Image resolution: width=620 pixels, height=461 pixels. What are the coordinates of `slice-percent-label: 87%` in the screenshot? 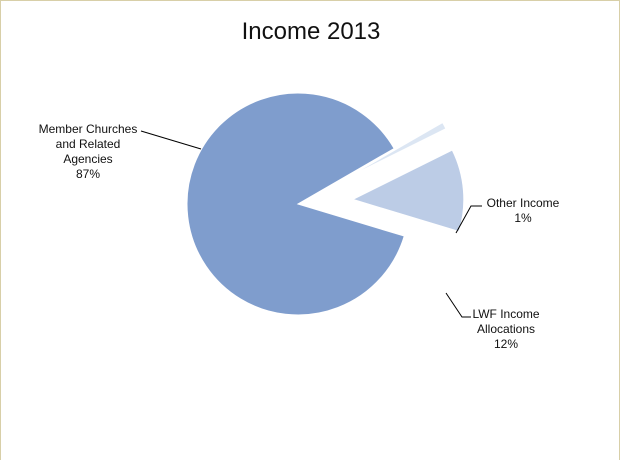 It's located at (88, 174).